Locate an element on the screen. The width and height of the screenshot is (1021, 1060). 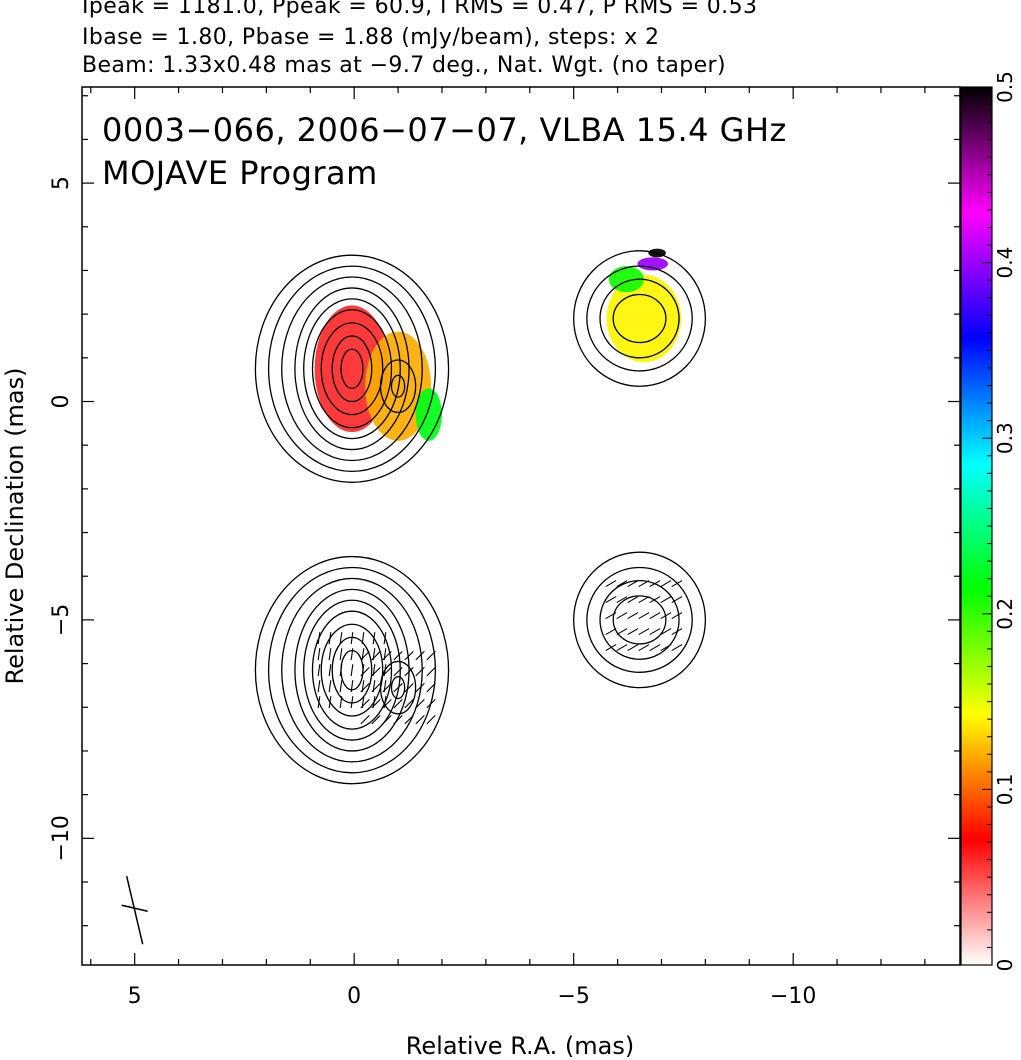
x-tick-label: −10 is located at coordinates (793, 996).